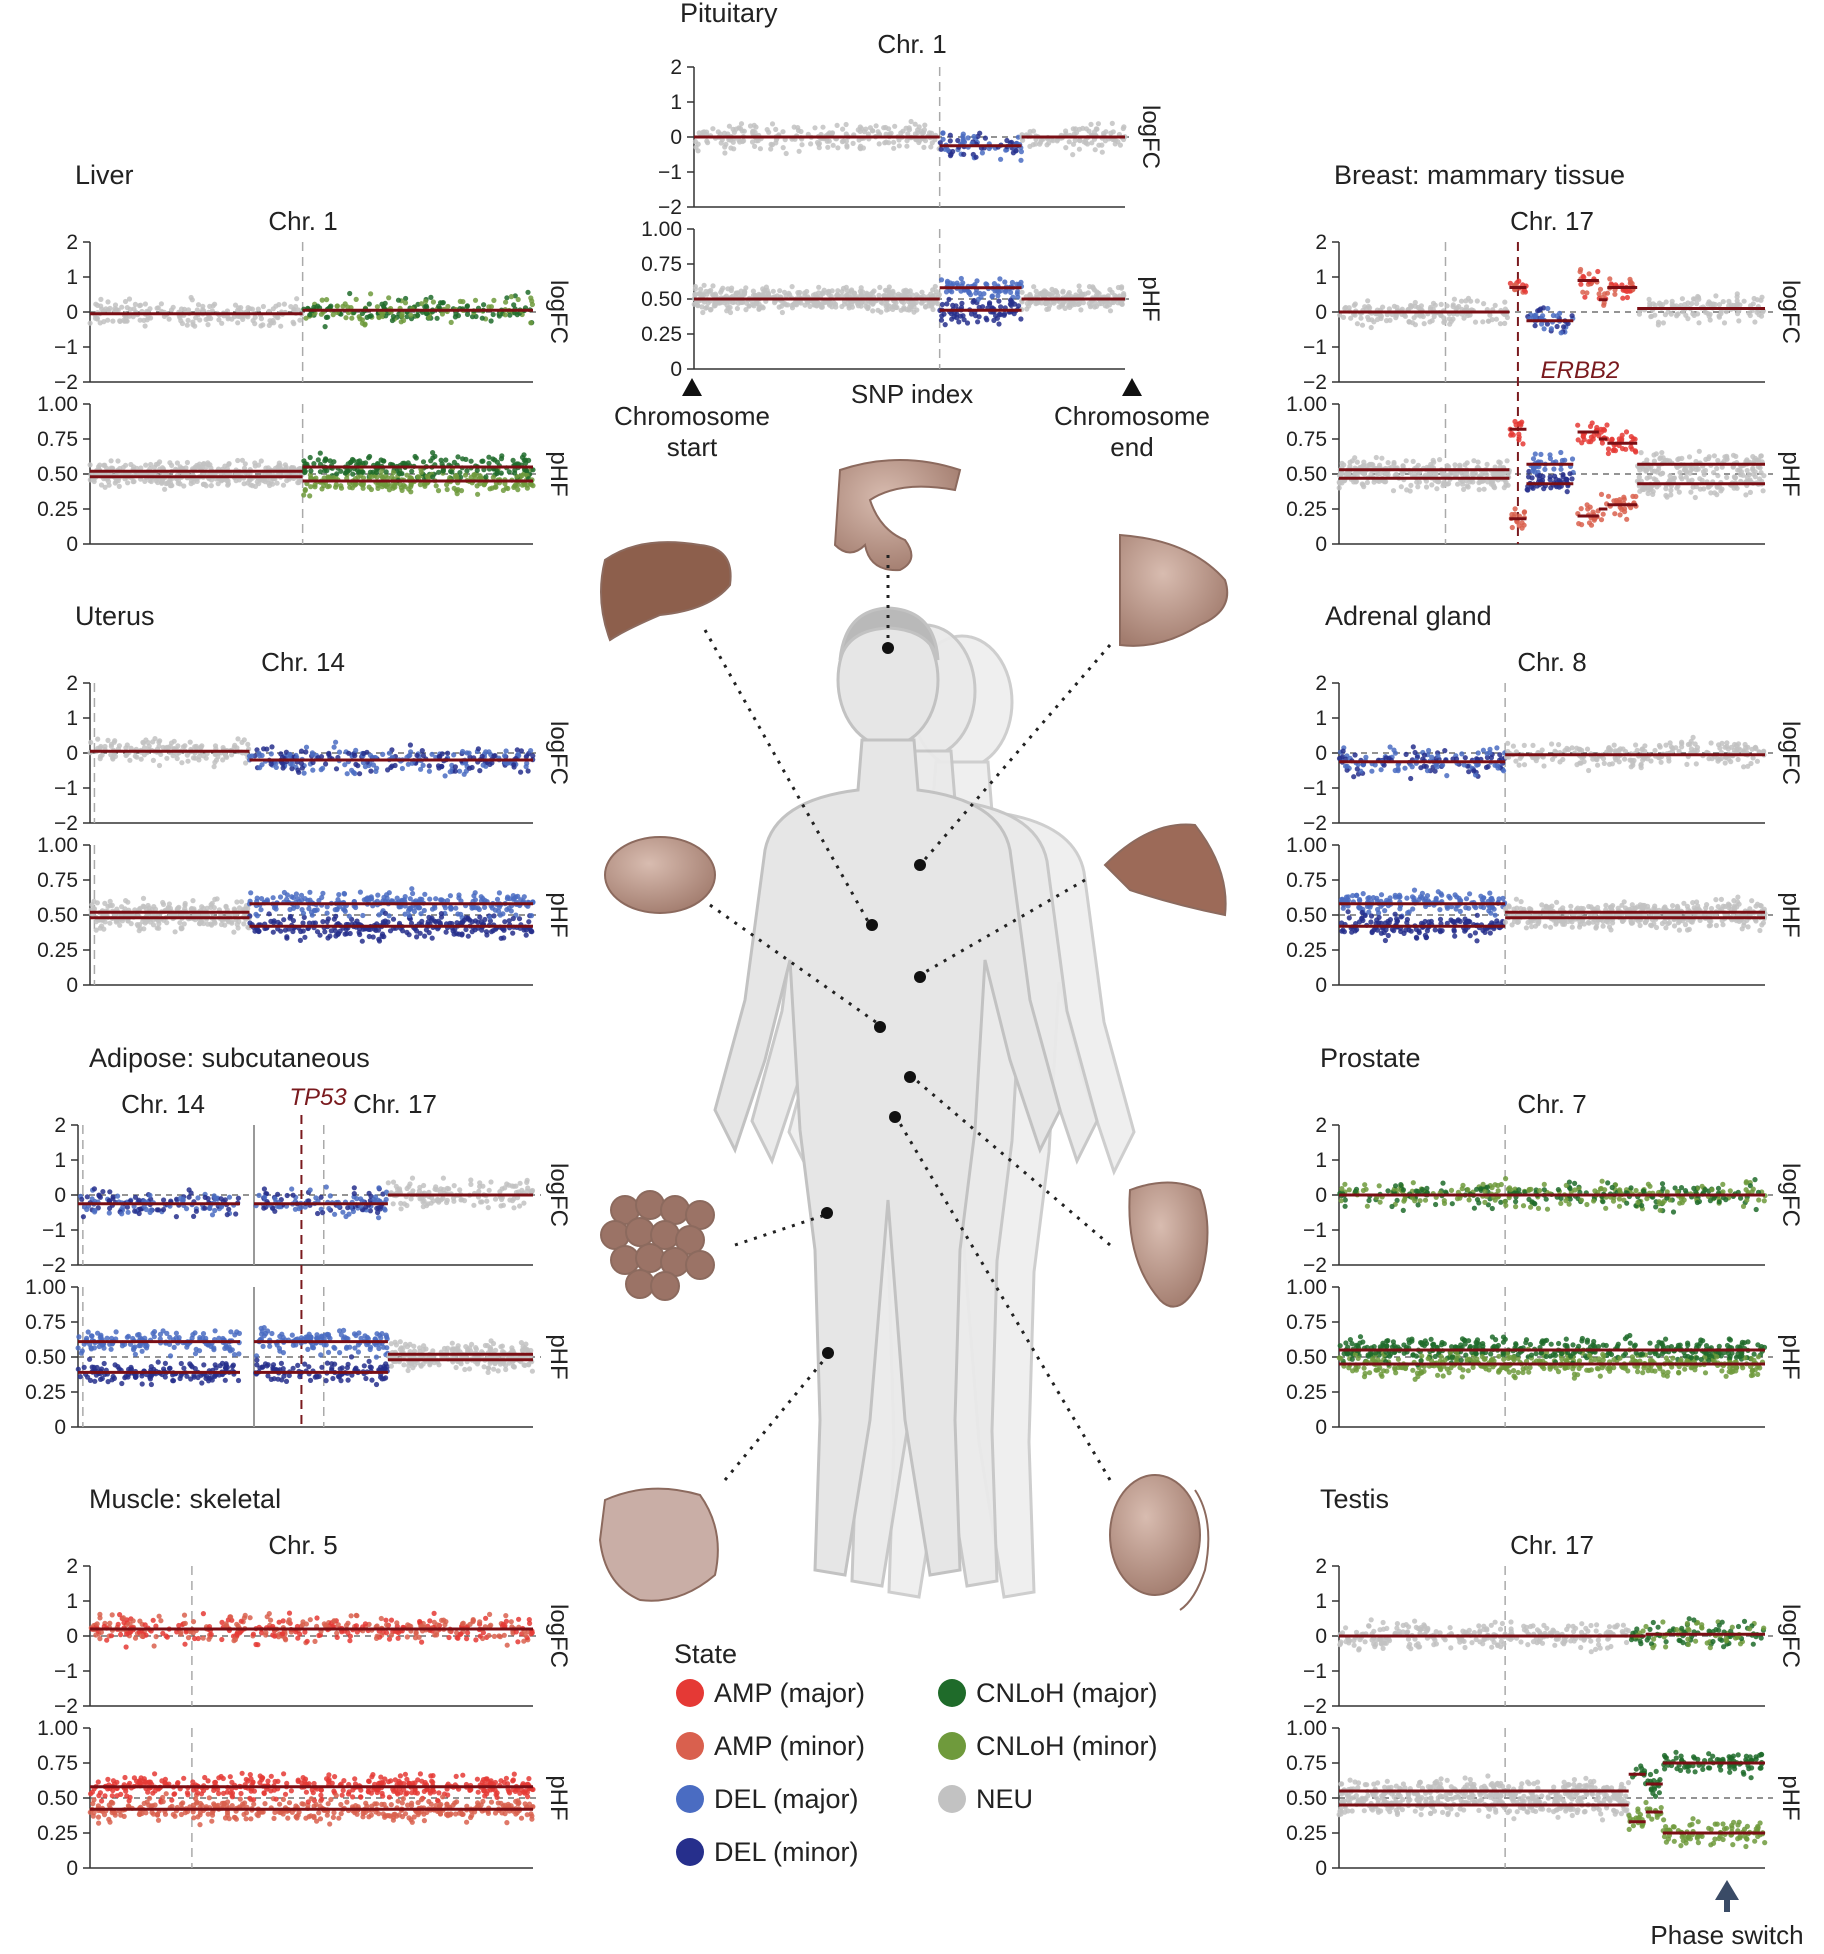 This screenshot has height=1954, width=1824. What do you see at coordinates (1002, 1297) in the screenshot?
I see `testis-connector` at bounding box center [1002, 1297].